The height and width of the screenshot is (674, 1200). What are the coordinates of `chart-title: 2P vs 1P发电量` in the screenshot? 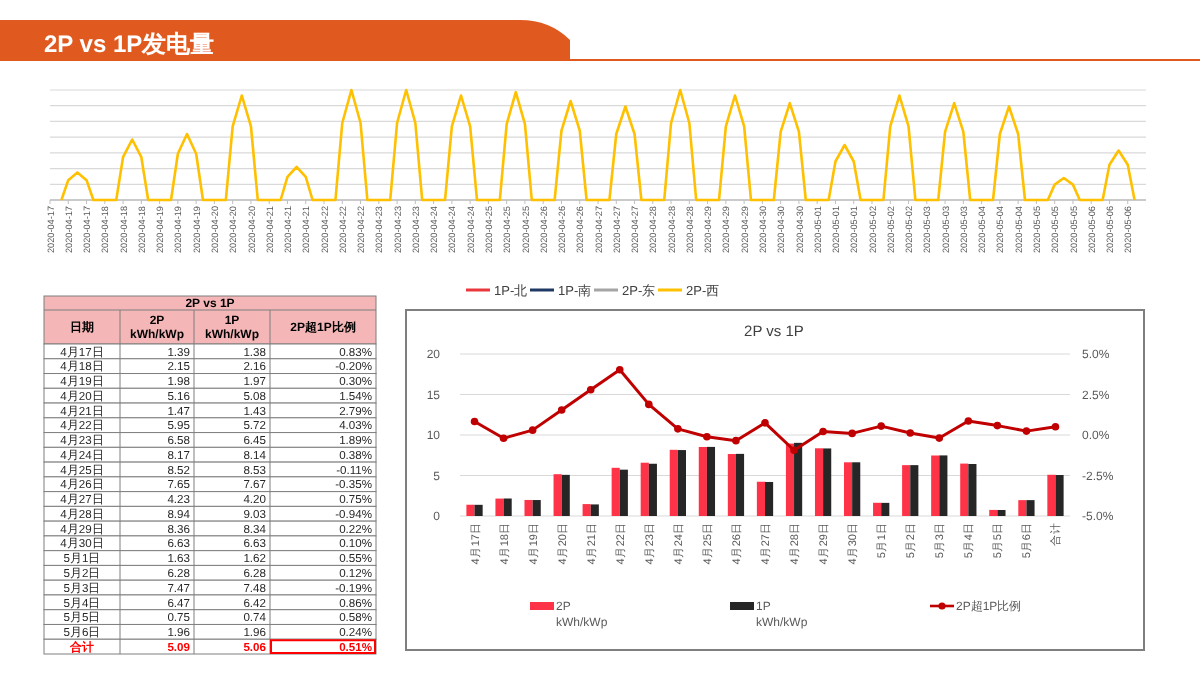 It's located at (129, 44).